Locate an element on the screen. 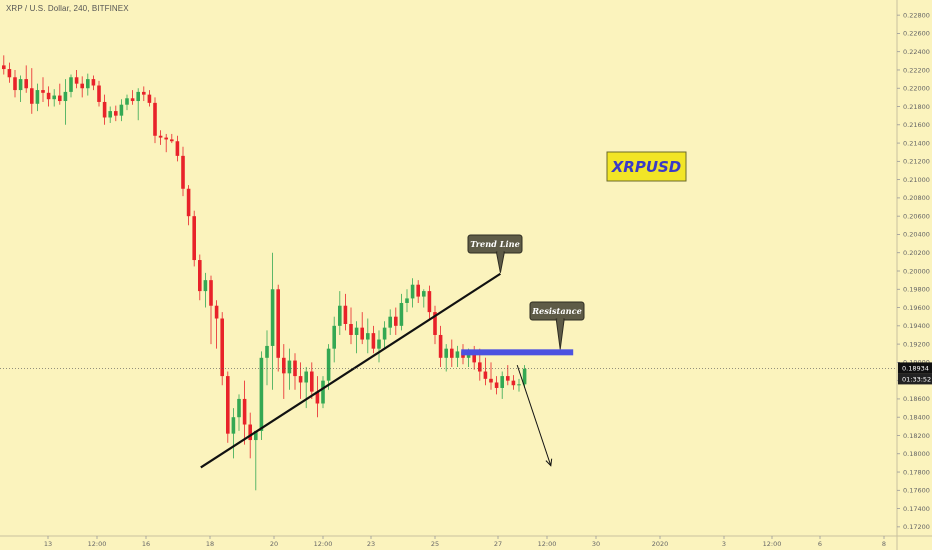  time-tick-label: 16 is located at coordinates (146, 544).